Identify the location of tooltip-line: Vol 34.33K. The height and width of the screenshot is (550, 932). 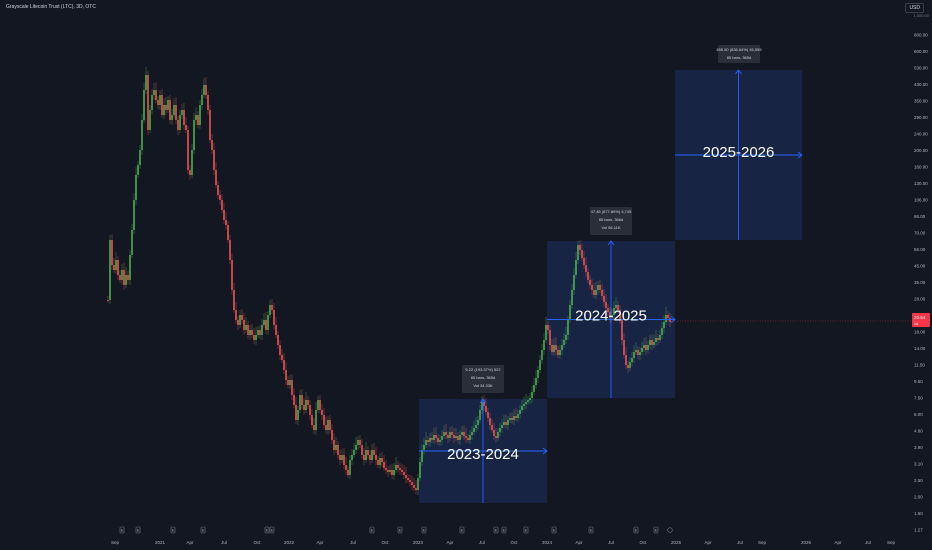
(483, 385).